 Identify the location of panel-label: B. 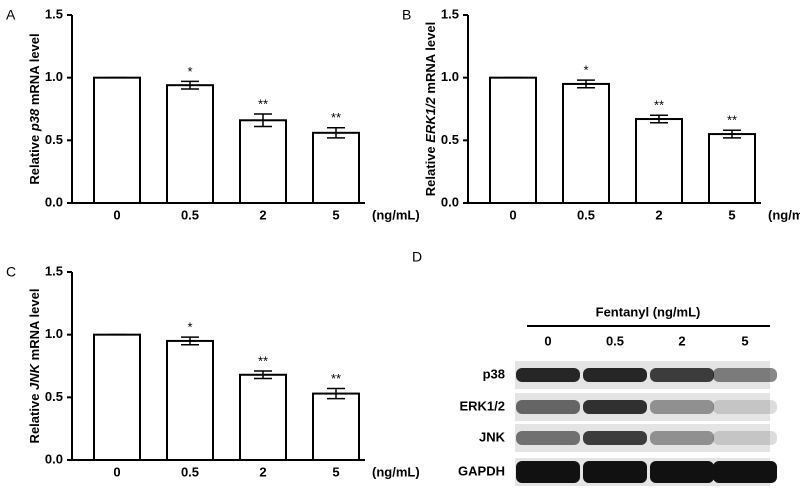
(406, 15).